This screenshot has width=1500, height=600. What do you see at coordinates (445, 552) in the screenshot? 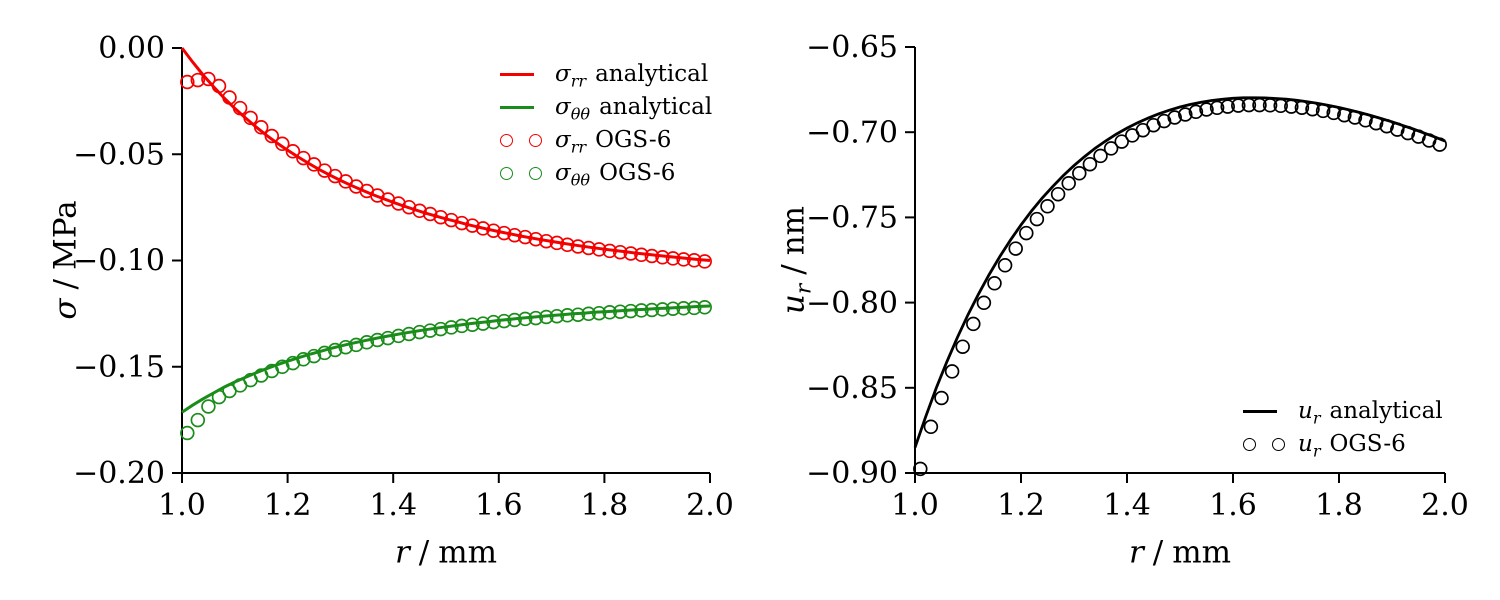
I see `x-axis-title-stress: r / mm` at bounding box center [445, 552].